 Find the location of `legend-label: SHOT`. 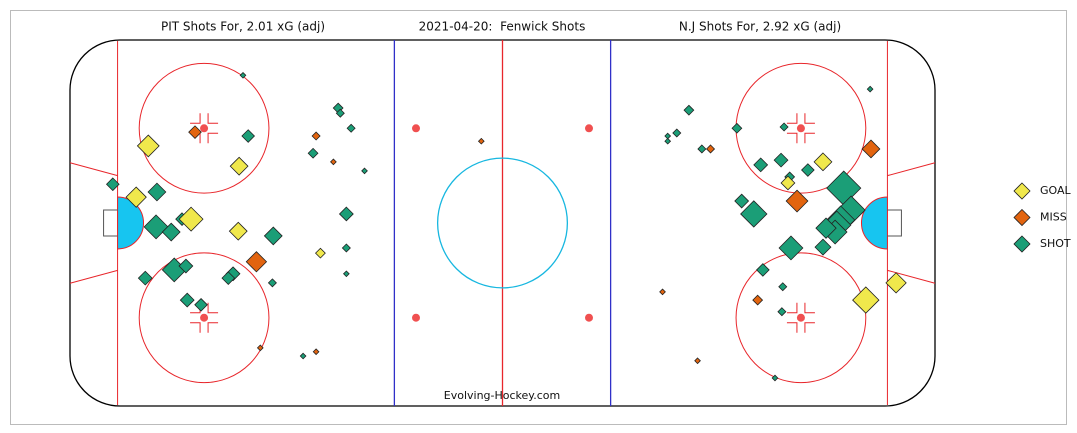

legend-label: SHOT is located at coordinates (1055, 243).